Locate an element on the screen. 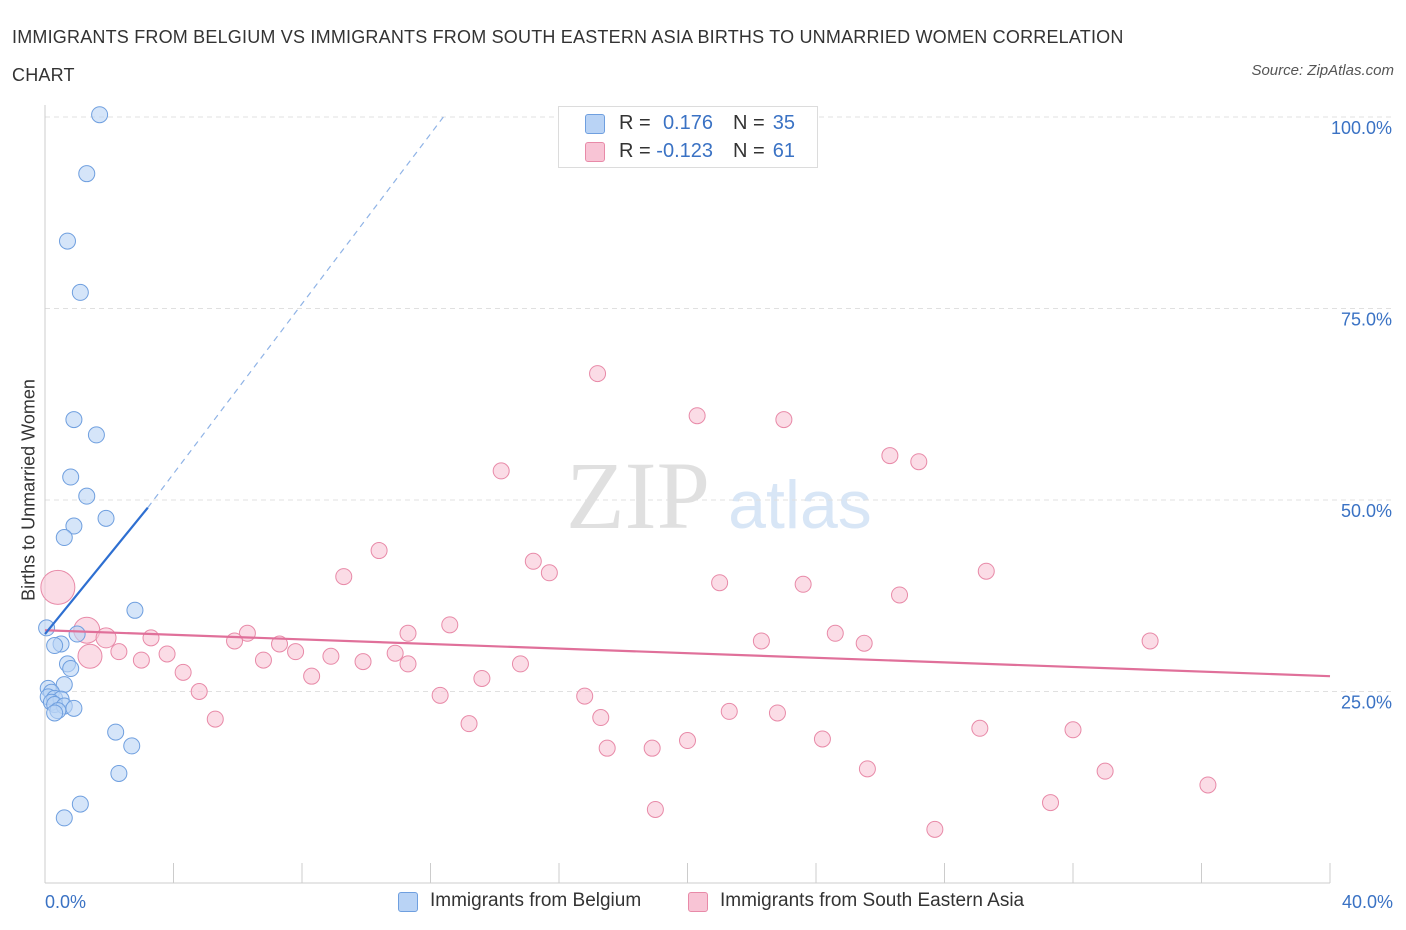  legend-swatch-south-eastern-asia is located at coordinates (698, 902).